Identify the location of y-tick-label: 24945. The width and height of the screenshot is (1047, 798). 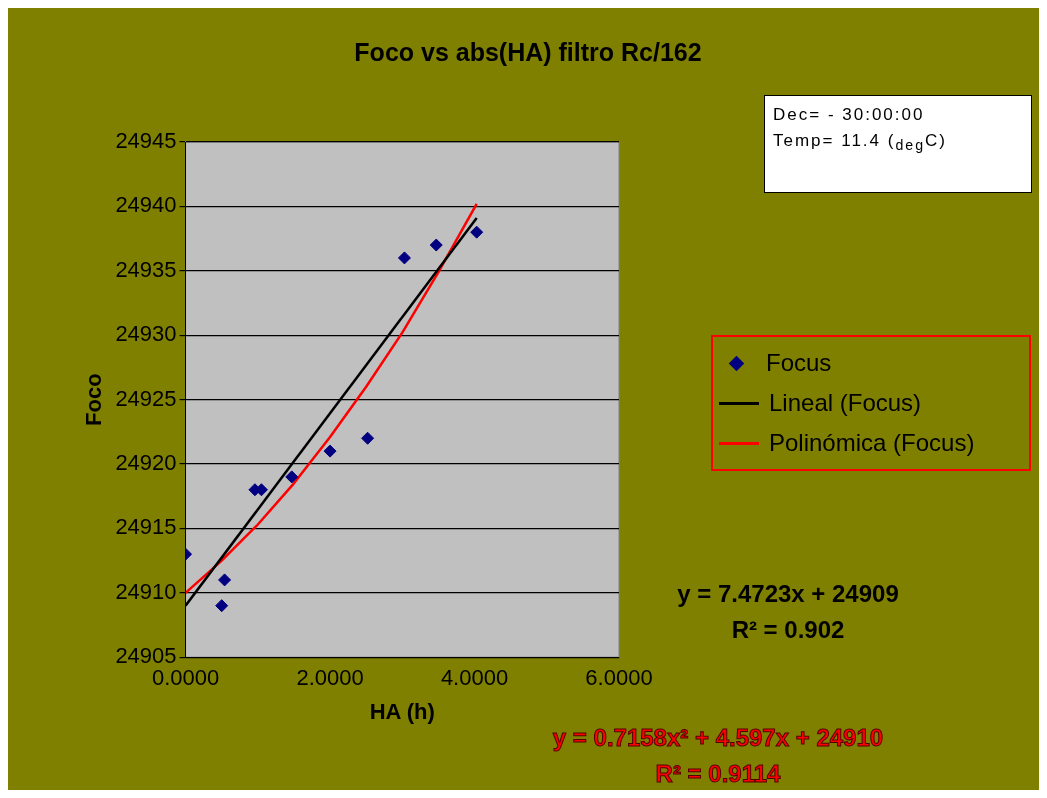
(146, 141).